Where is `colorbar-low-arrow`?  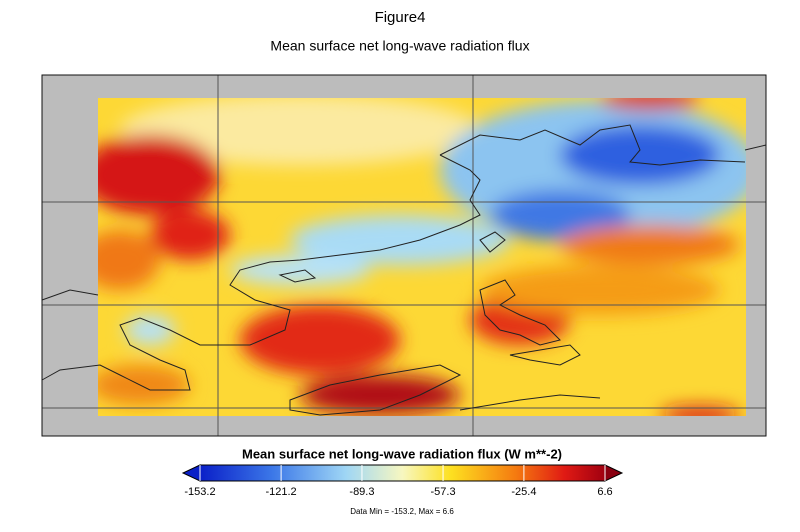
colorbar-low-arrow is located at coordinates (191, 473).